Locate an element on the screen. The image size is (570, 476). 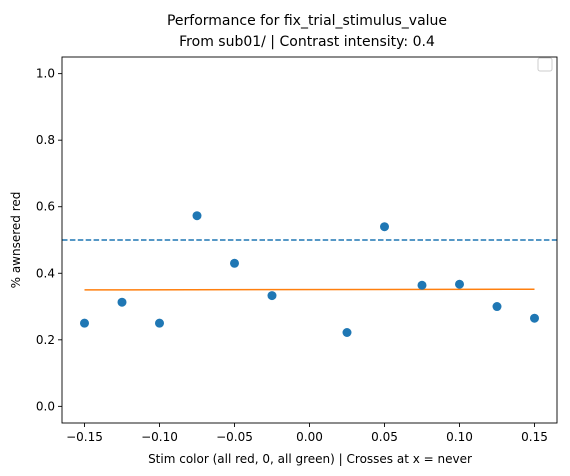
legend-box is located at coordinates (545, 64).